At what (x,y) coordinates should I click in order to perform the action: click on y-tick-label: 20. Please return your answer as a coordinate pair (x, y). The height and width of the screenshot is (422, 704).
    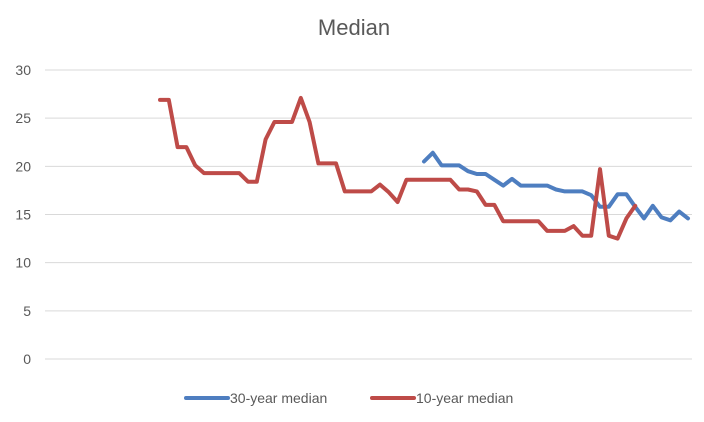
    Looking at the image, I should click on (23, 166).